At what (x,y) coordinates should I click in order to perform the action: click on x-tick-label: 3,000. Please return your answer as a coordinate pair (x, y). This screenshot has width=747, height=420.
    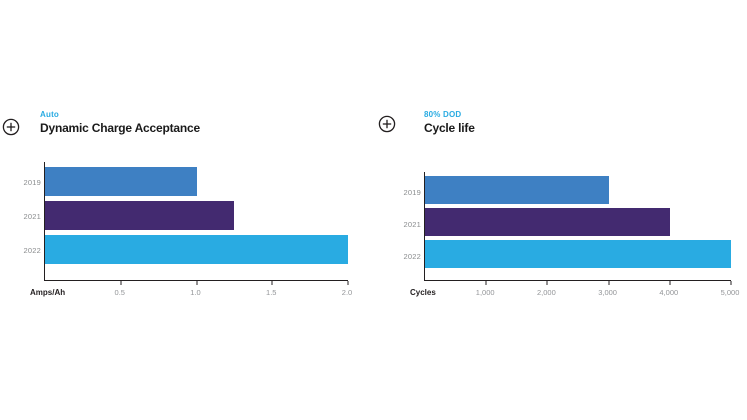
    Looking at the image, I should click on (607, 292).